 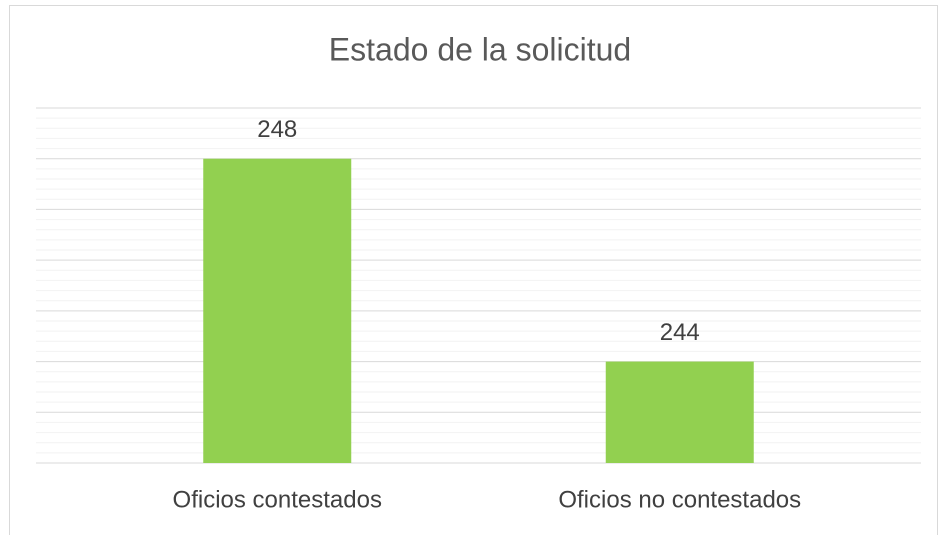 What do you see at coordinates (680, 332) in the screenshot?
I see `data-label: 244` at bounding box center [680, 332].